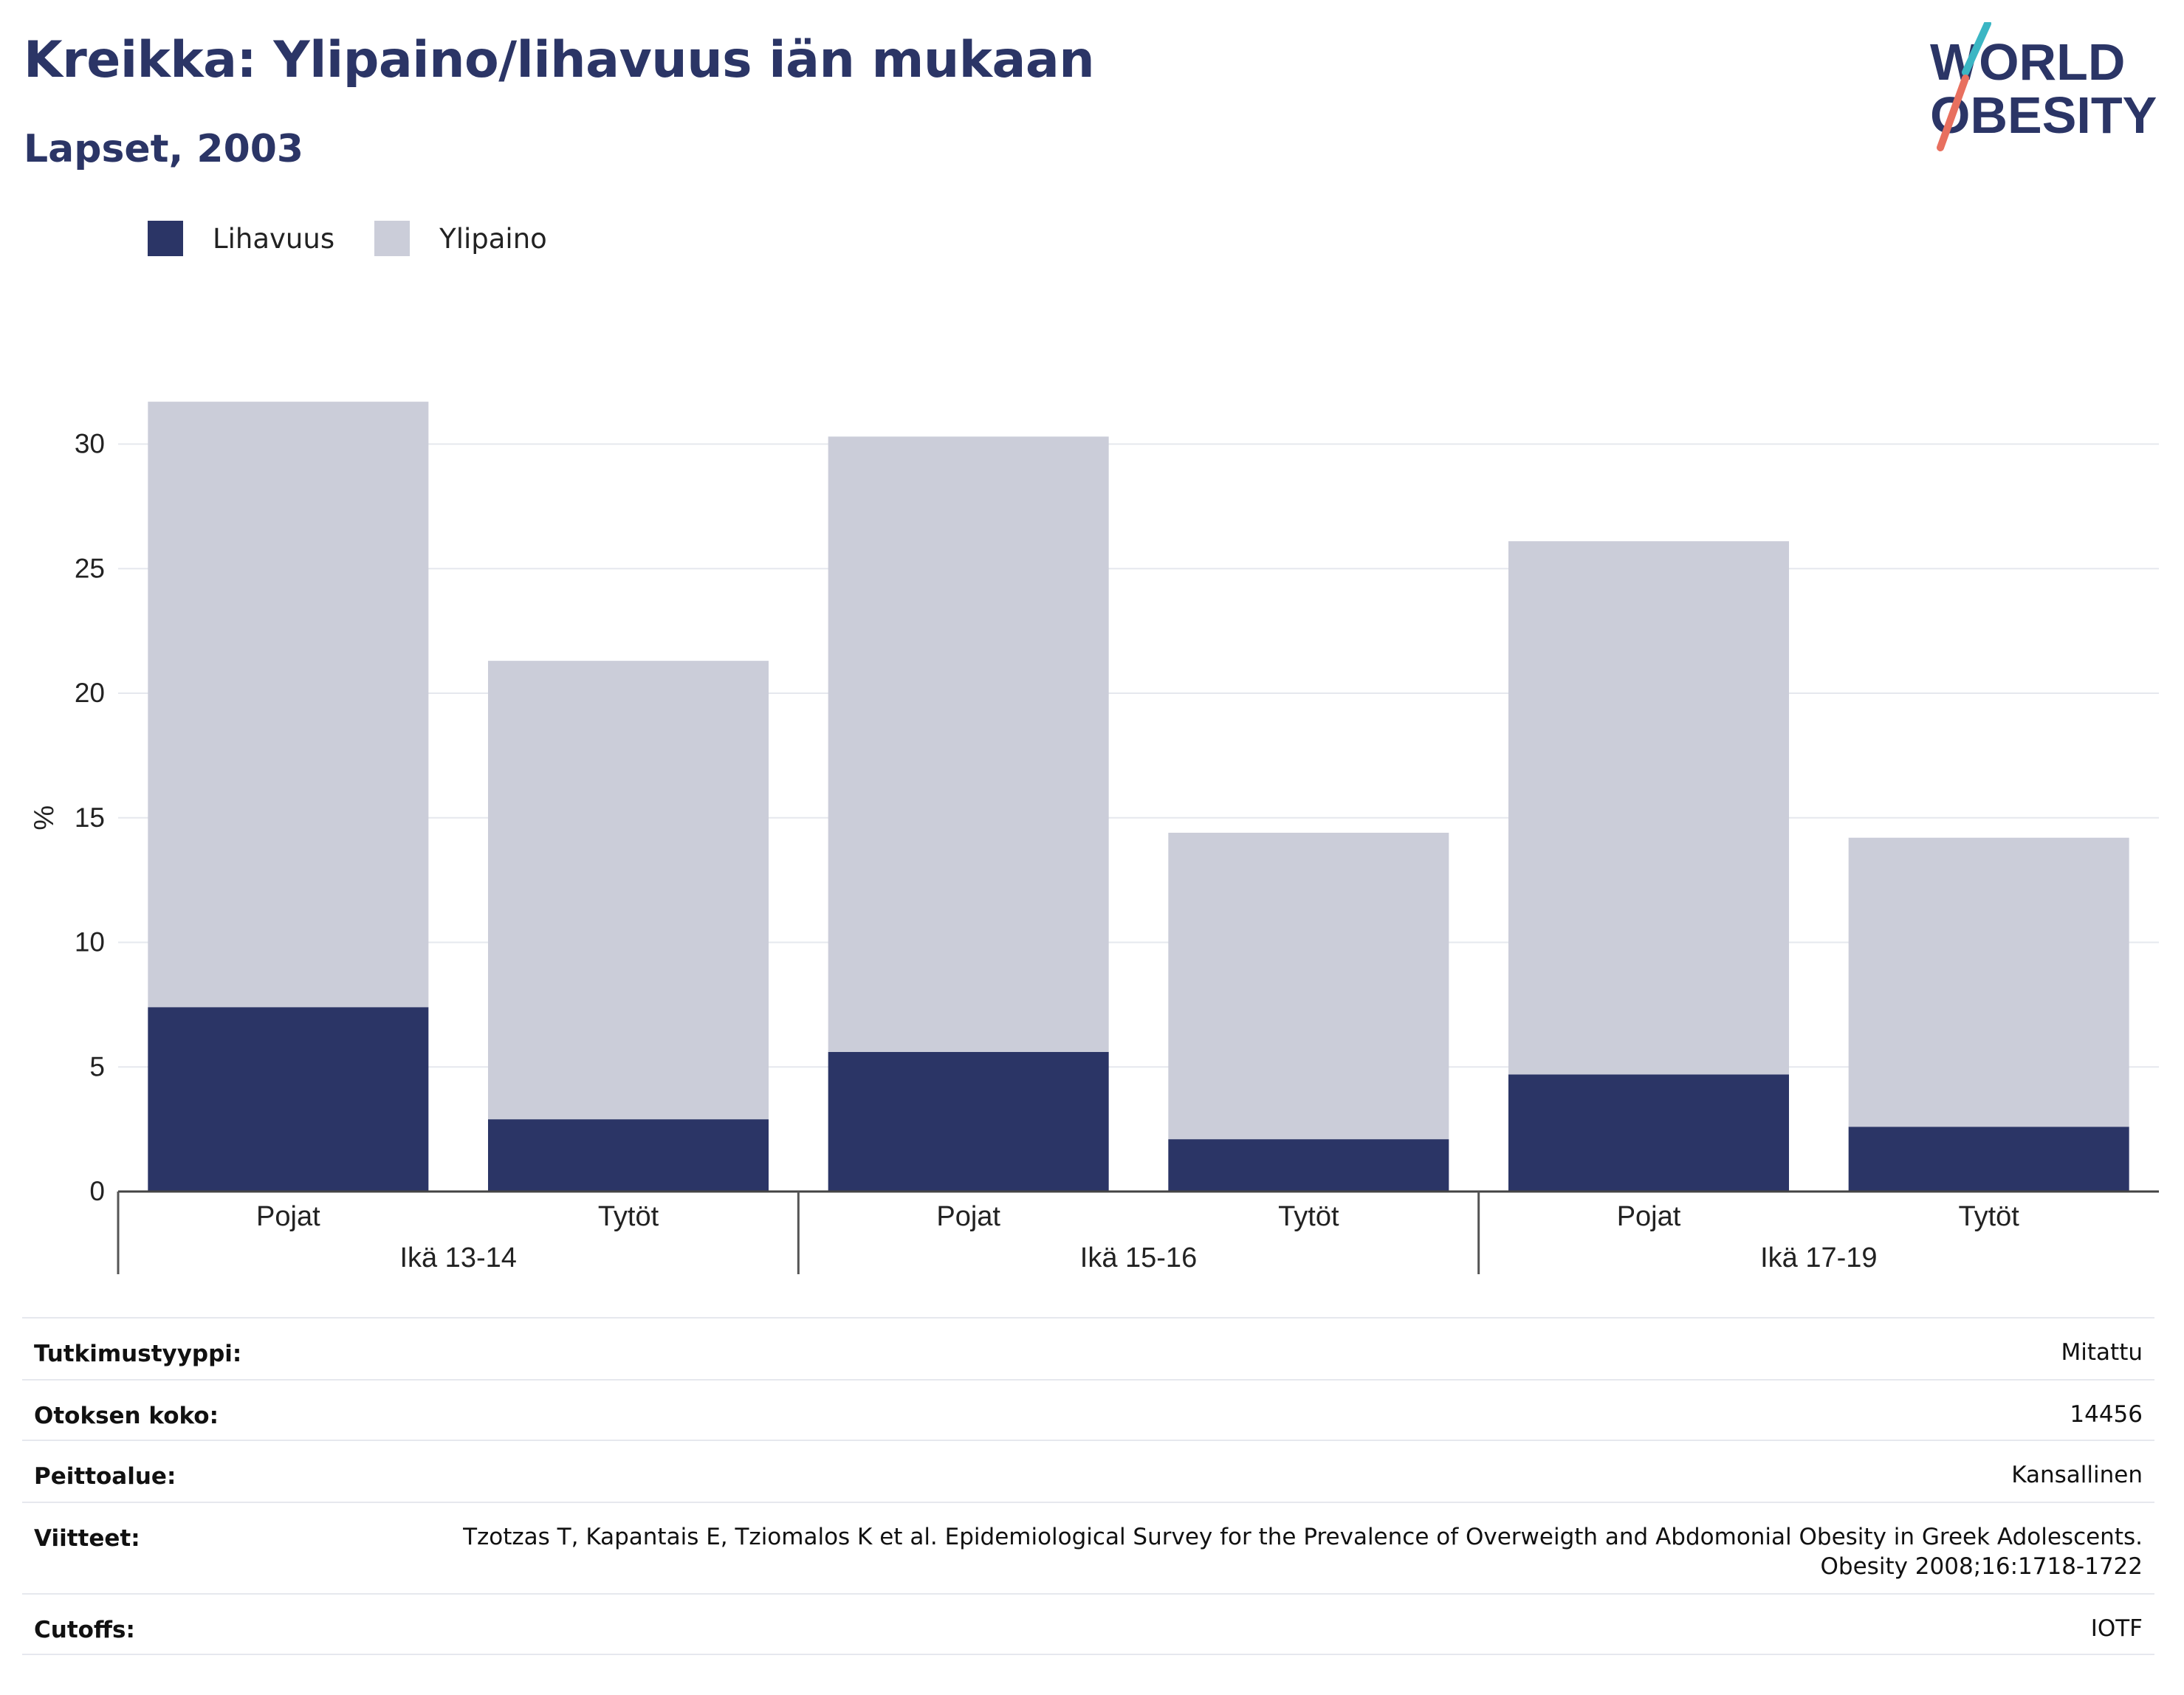 The height and width of the screenshot is (1695, 2184). What do you see at coordinates (1953, 113) in the screenshot?
I see `logo-slash-coral` at bounding box center [1953, 113].